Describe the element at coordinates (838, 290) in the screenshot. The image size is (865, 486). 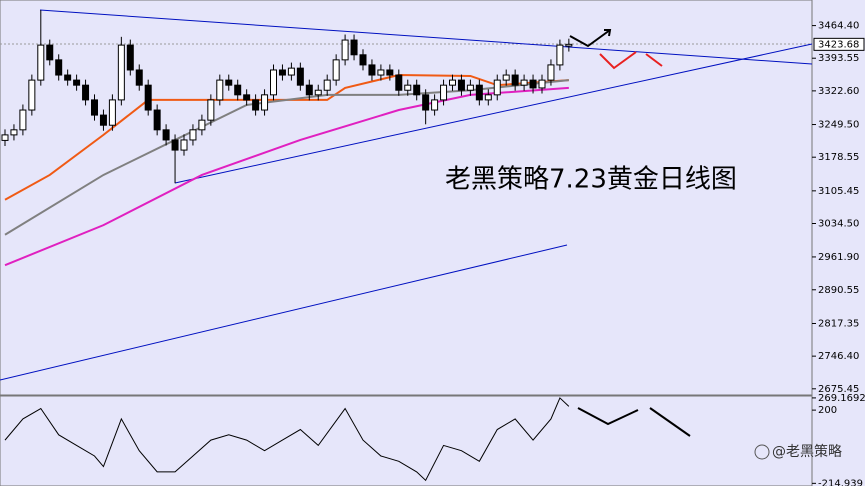
I see `y-tick-label: 2890.55` at that location.